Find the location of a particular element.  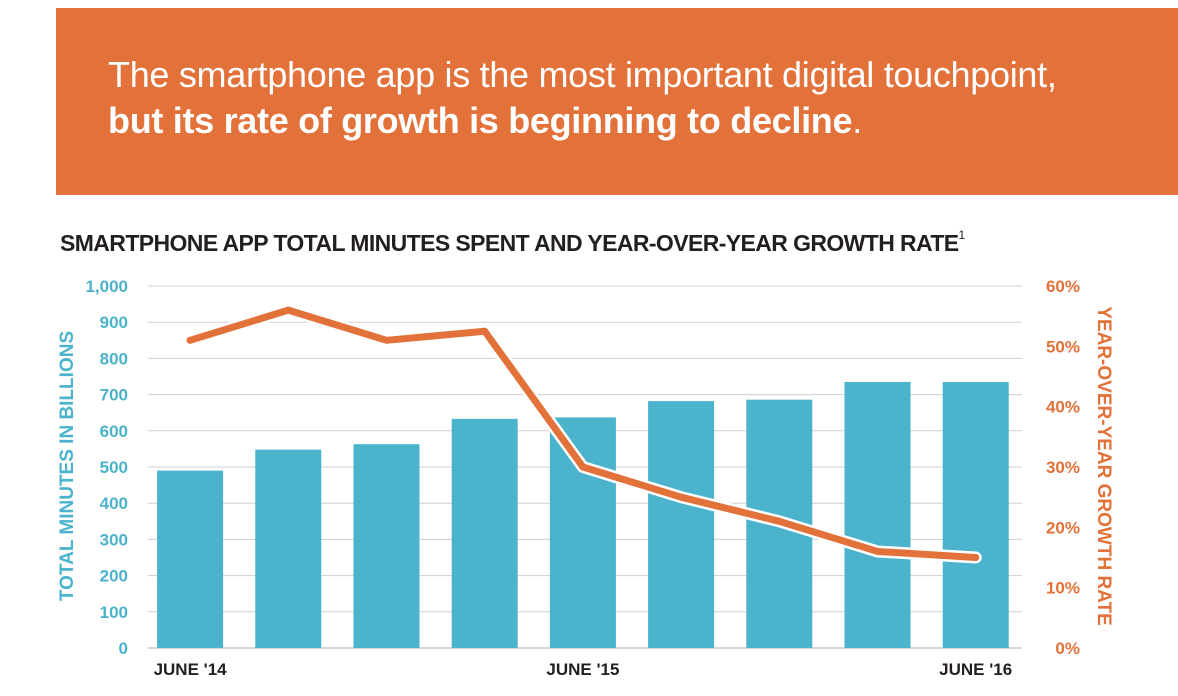

y-left-axis-title: TOTAL MINUTES IN BILLIONS is located at coordinates (67, 466).